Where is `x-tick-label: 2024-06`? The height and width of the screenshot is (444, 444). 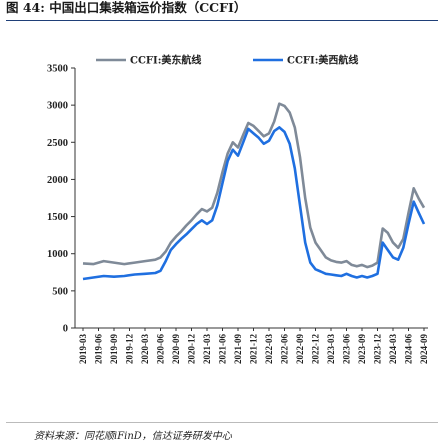 x-tick-label: 2024-06 is located at coordinates (409, 349).